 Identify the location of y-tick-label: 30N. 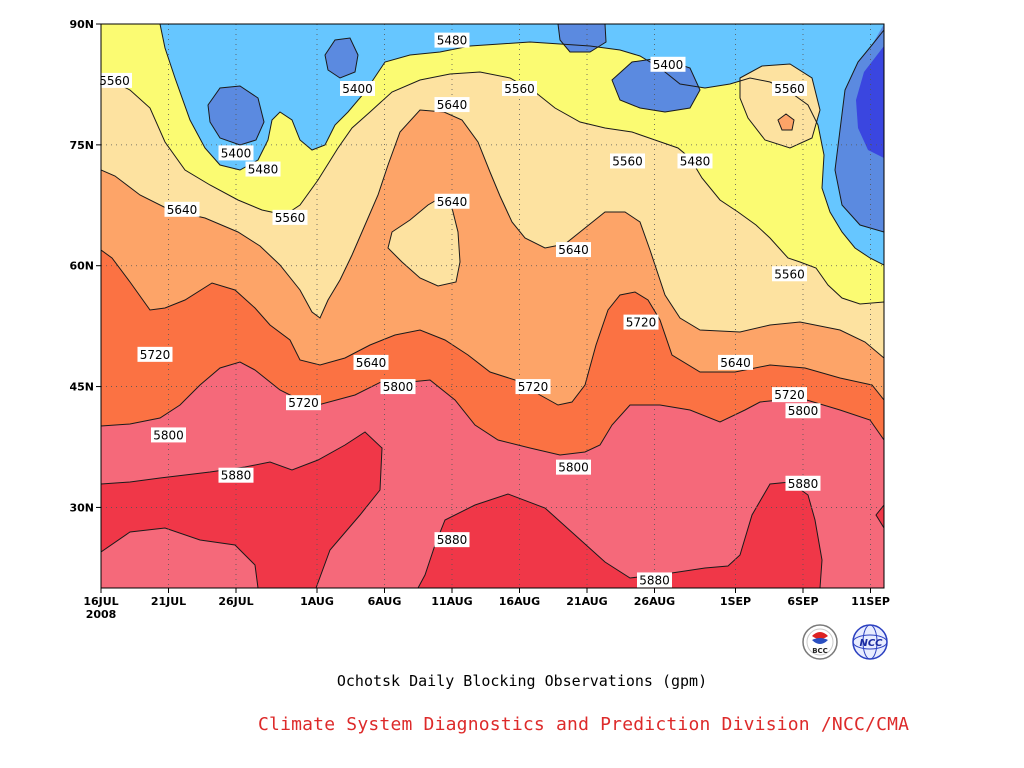
(81, 507).